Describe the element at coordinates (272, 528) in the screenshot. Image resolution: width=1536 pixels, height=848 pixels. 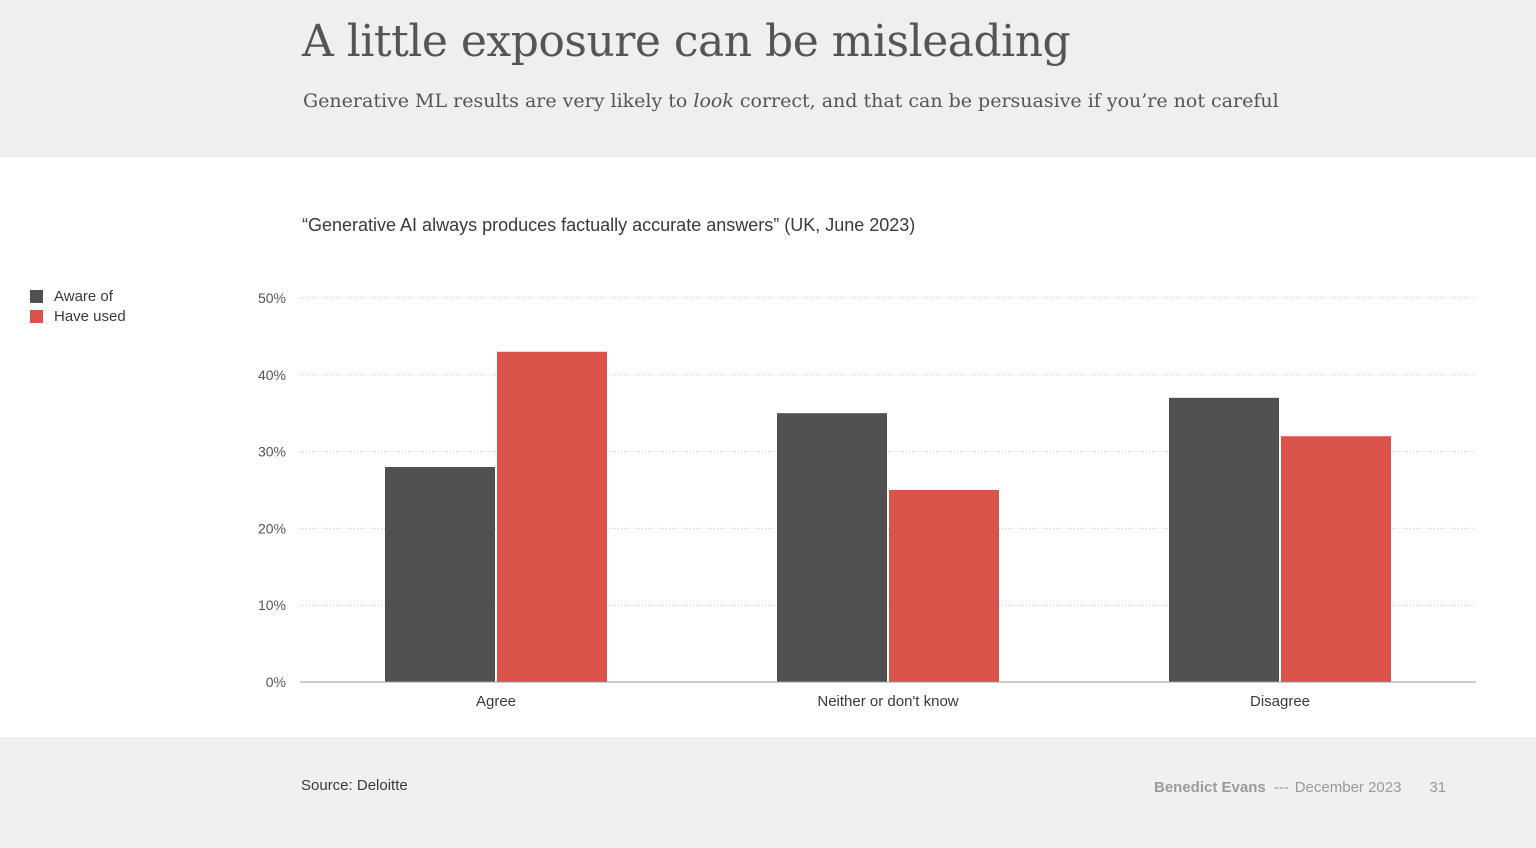
I see `y-tick-label: 20%` at that location.